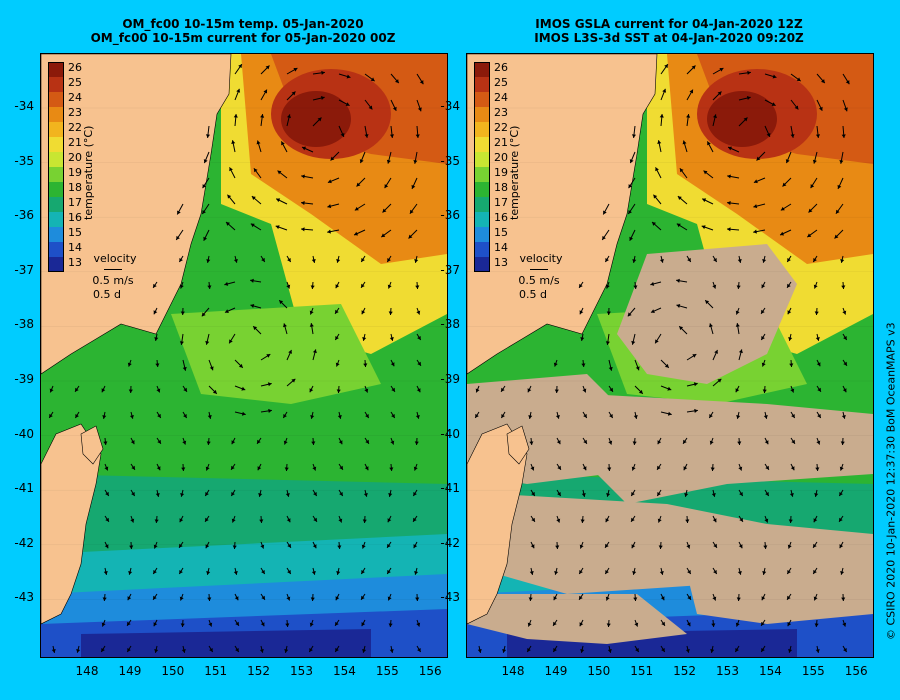  I want to click on right-title-line2: IMOS L3S-3d SST at 04-Jan-2020 09:20Z, so click(669, 38).